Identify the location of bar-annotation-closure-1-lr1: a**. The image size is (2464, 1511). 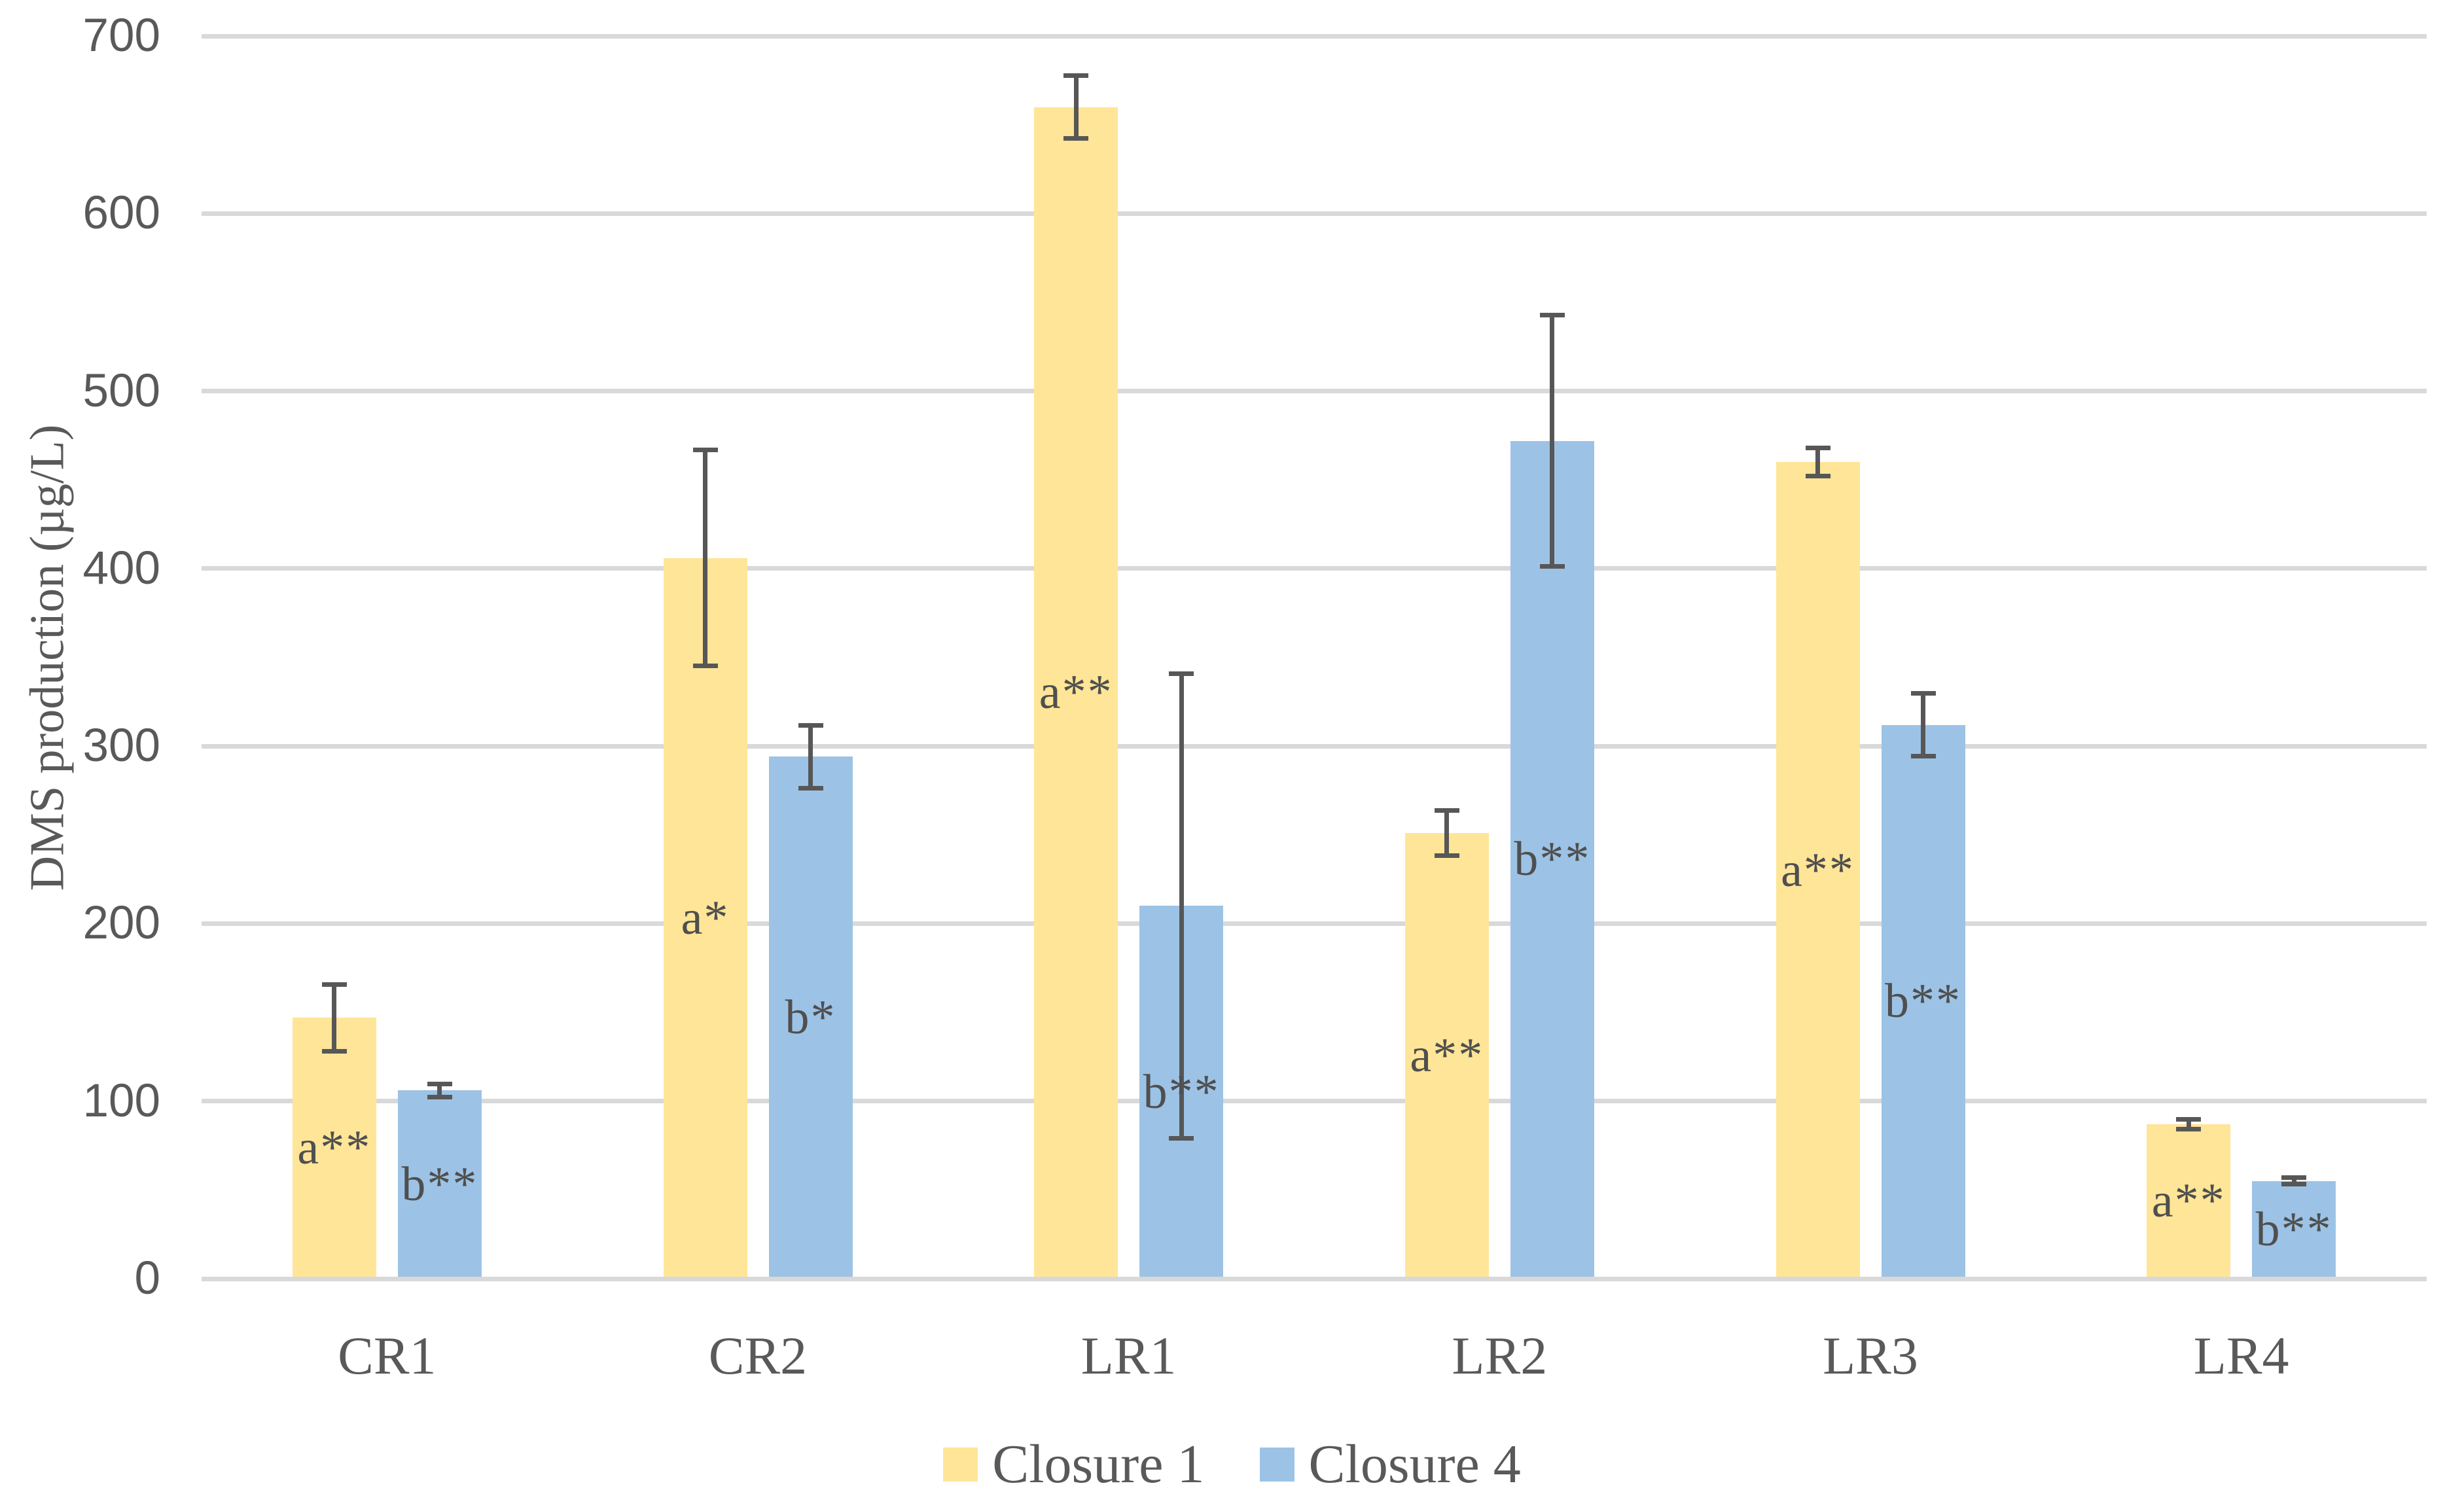
(1076, 693).